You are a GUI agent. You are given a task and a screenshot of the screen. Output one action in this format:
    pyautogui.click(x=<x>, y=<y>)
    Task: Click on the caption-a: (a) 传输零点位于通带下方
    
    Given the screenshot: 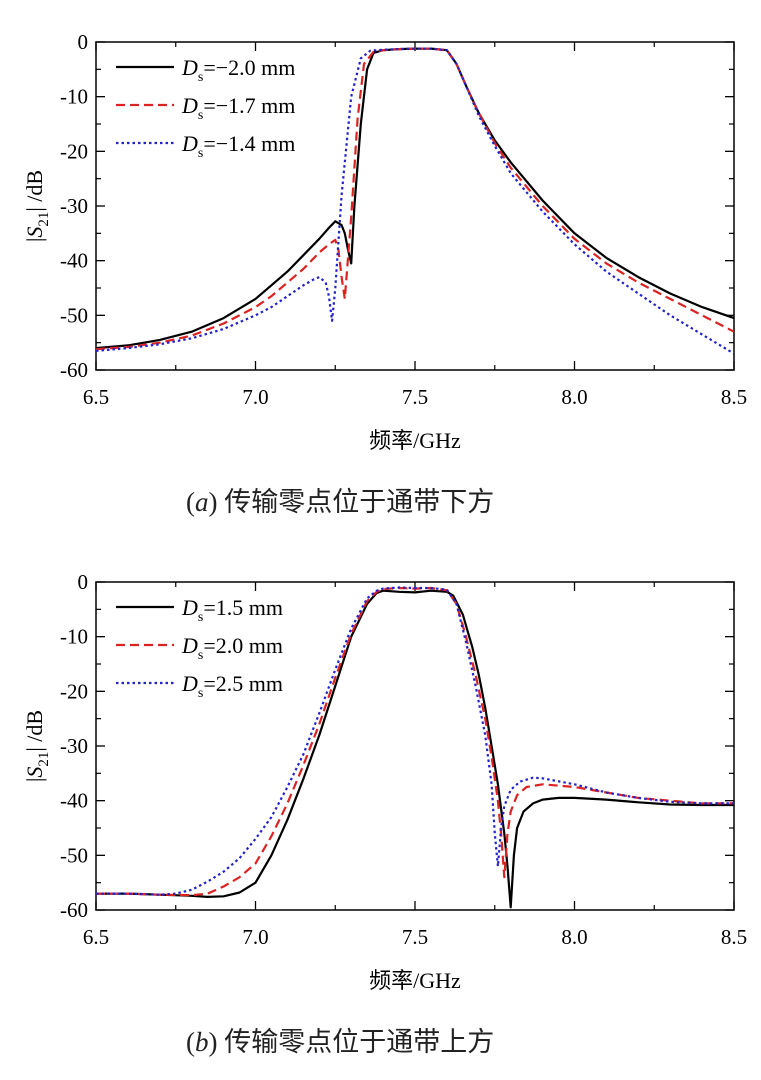 What is the action you would take?
    pyautogui.click(x=340, y=502)
    